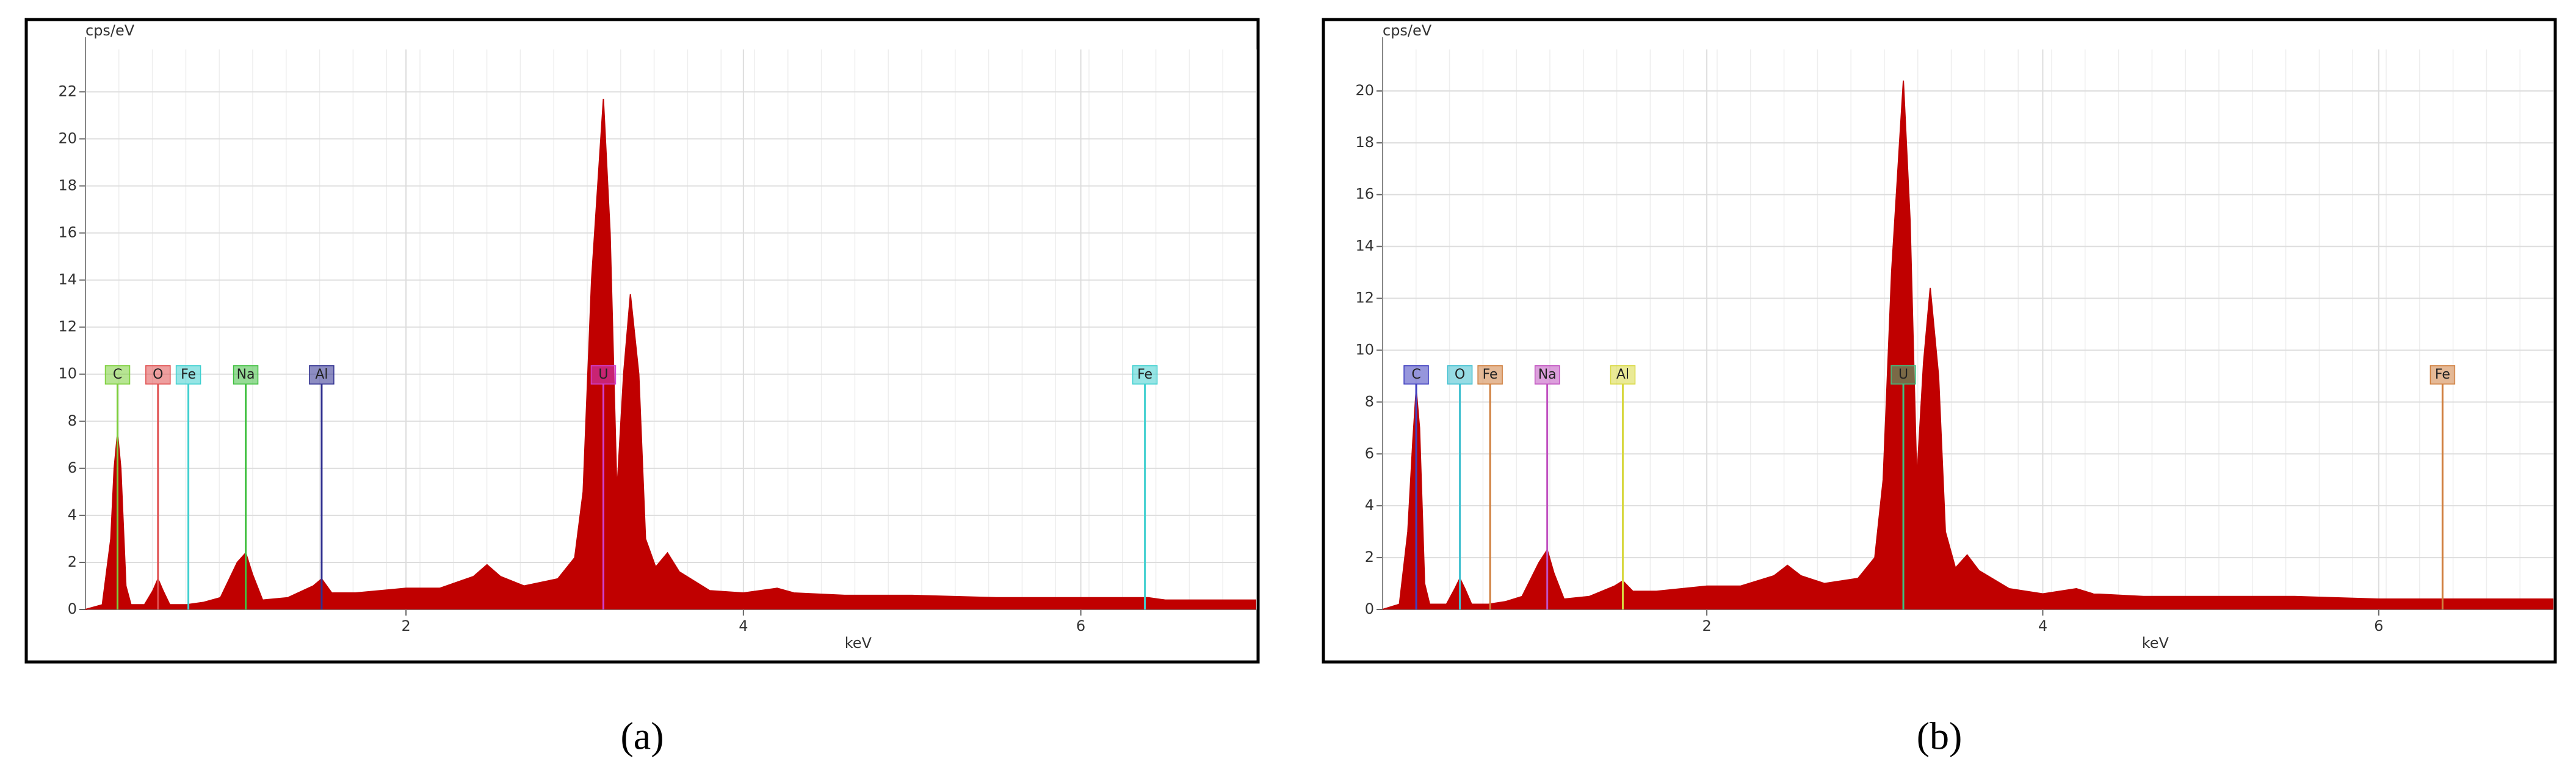 Image resolution: width=2576 pixels, height=778 pixels. I want to click on caption: (a), so click(642, 736).